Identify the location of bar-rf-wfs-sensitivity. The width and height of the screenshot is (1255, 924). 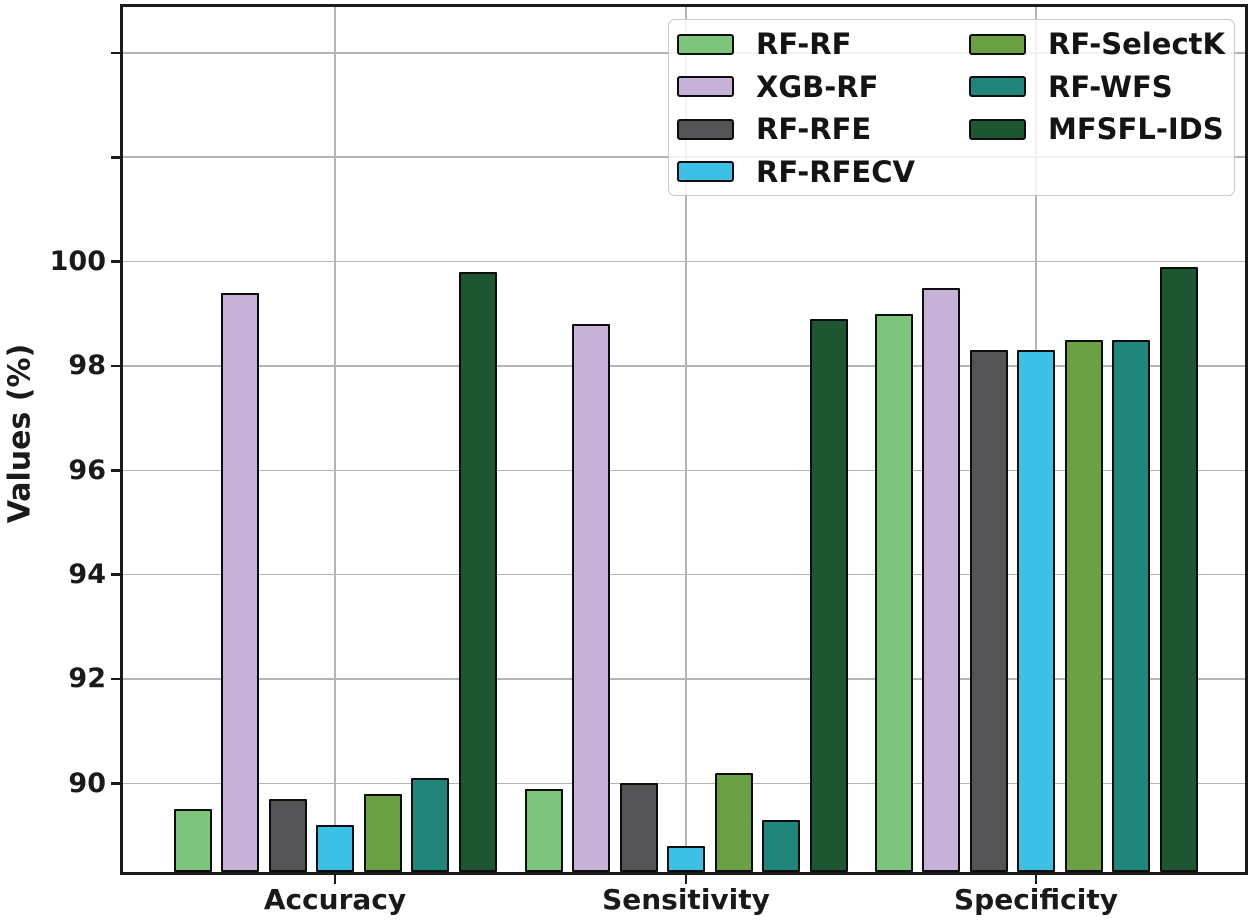
(781, 845).